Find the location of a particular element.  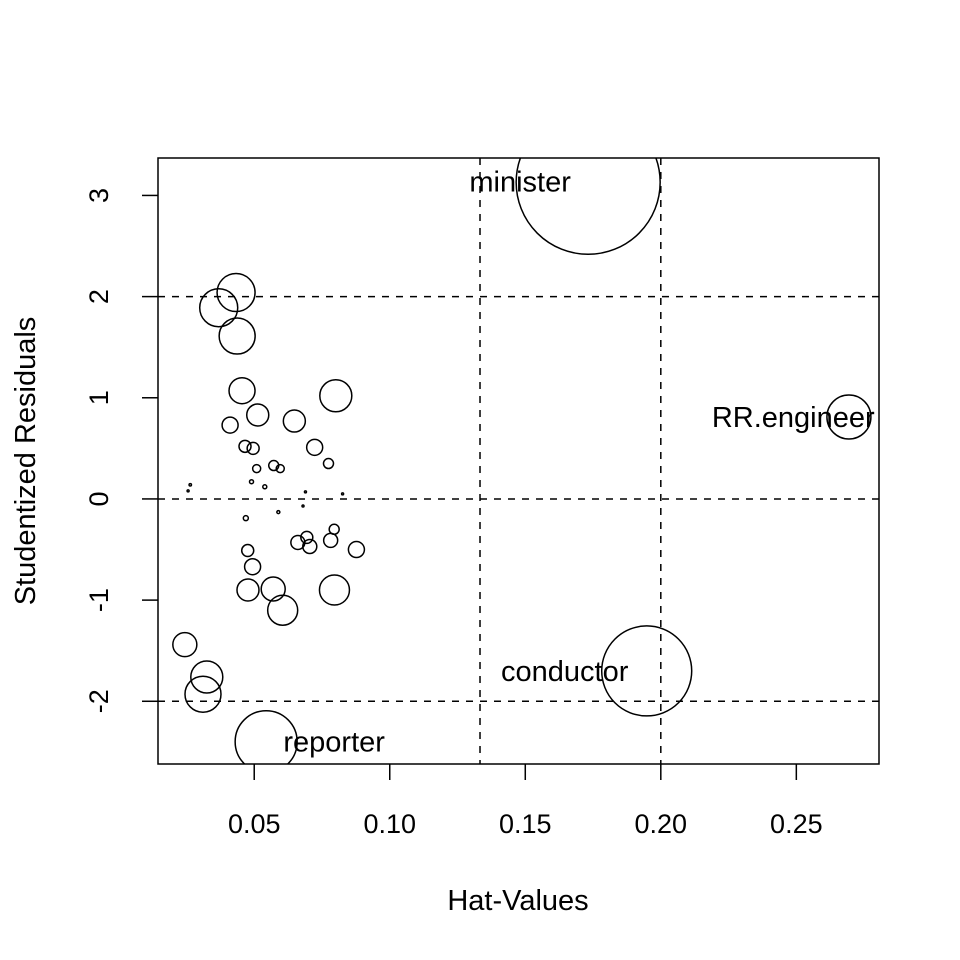

y-tick-label: -1 is located at coordinates (99, 600).